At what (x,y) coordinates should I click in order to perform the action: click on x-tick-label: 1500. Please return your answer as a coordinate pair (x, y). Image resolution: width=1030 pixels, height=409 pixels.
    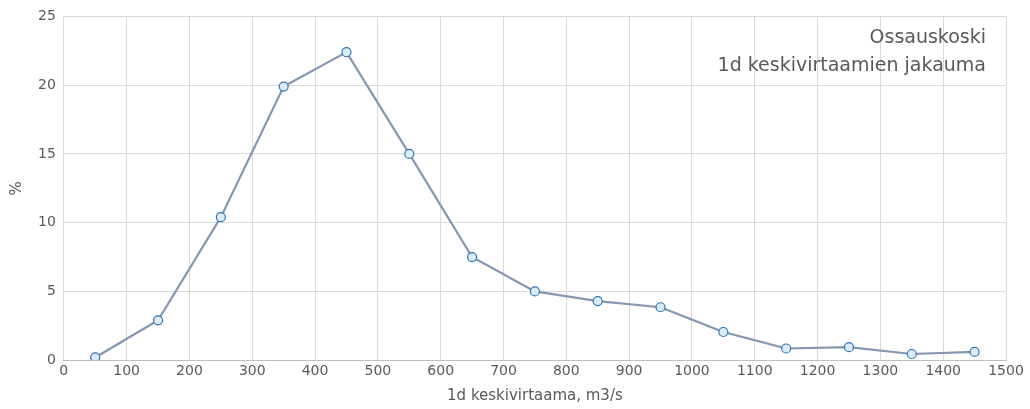
    Looking at the image, I should click on (1006, 370).